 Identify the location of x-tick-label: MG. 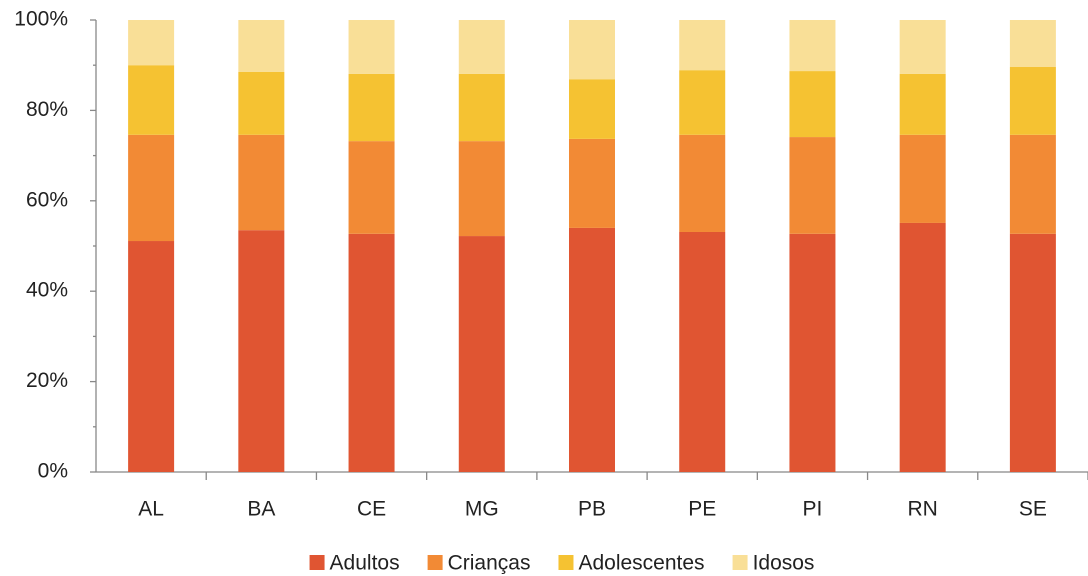
(482, 509).